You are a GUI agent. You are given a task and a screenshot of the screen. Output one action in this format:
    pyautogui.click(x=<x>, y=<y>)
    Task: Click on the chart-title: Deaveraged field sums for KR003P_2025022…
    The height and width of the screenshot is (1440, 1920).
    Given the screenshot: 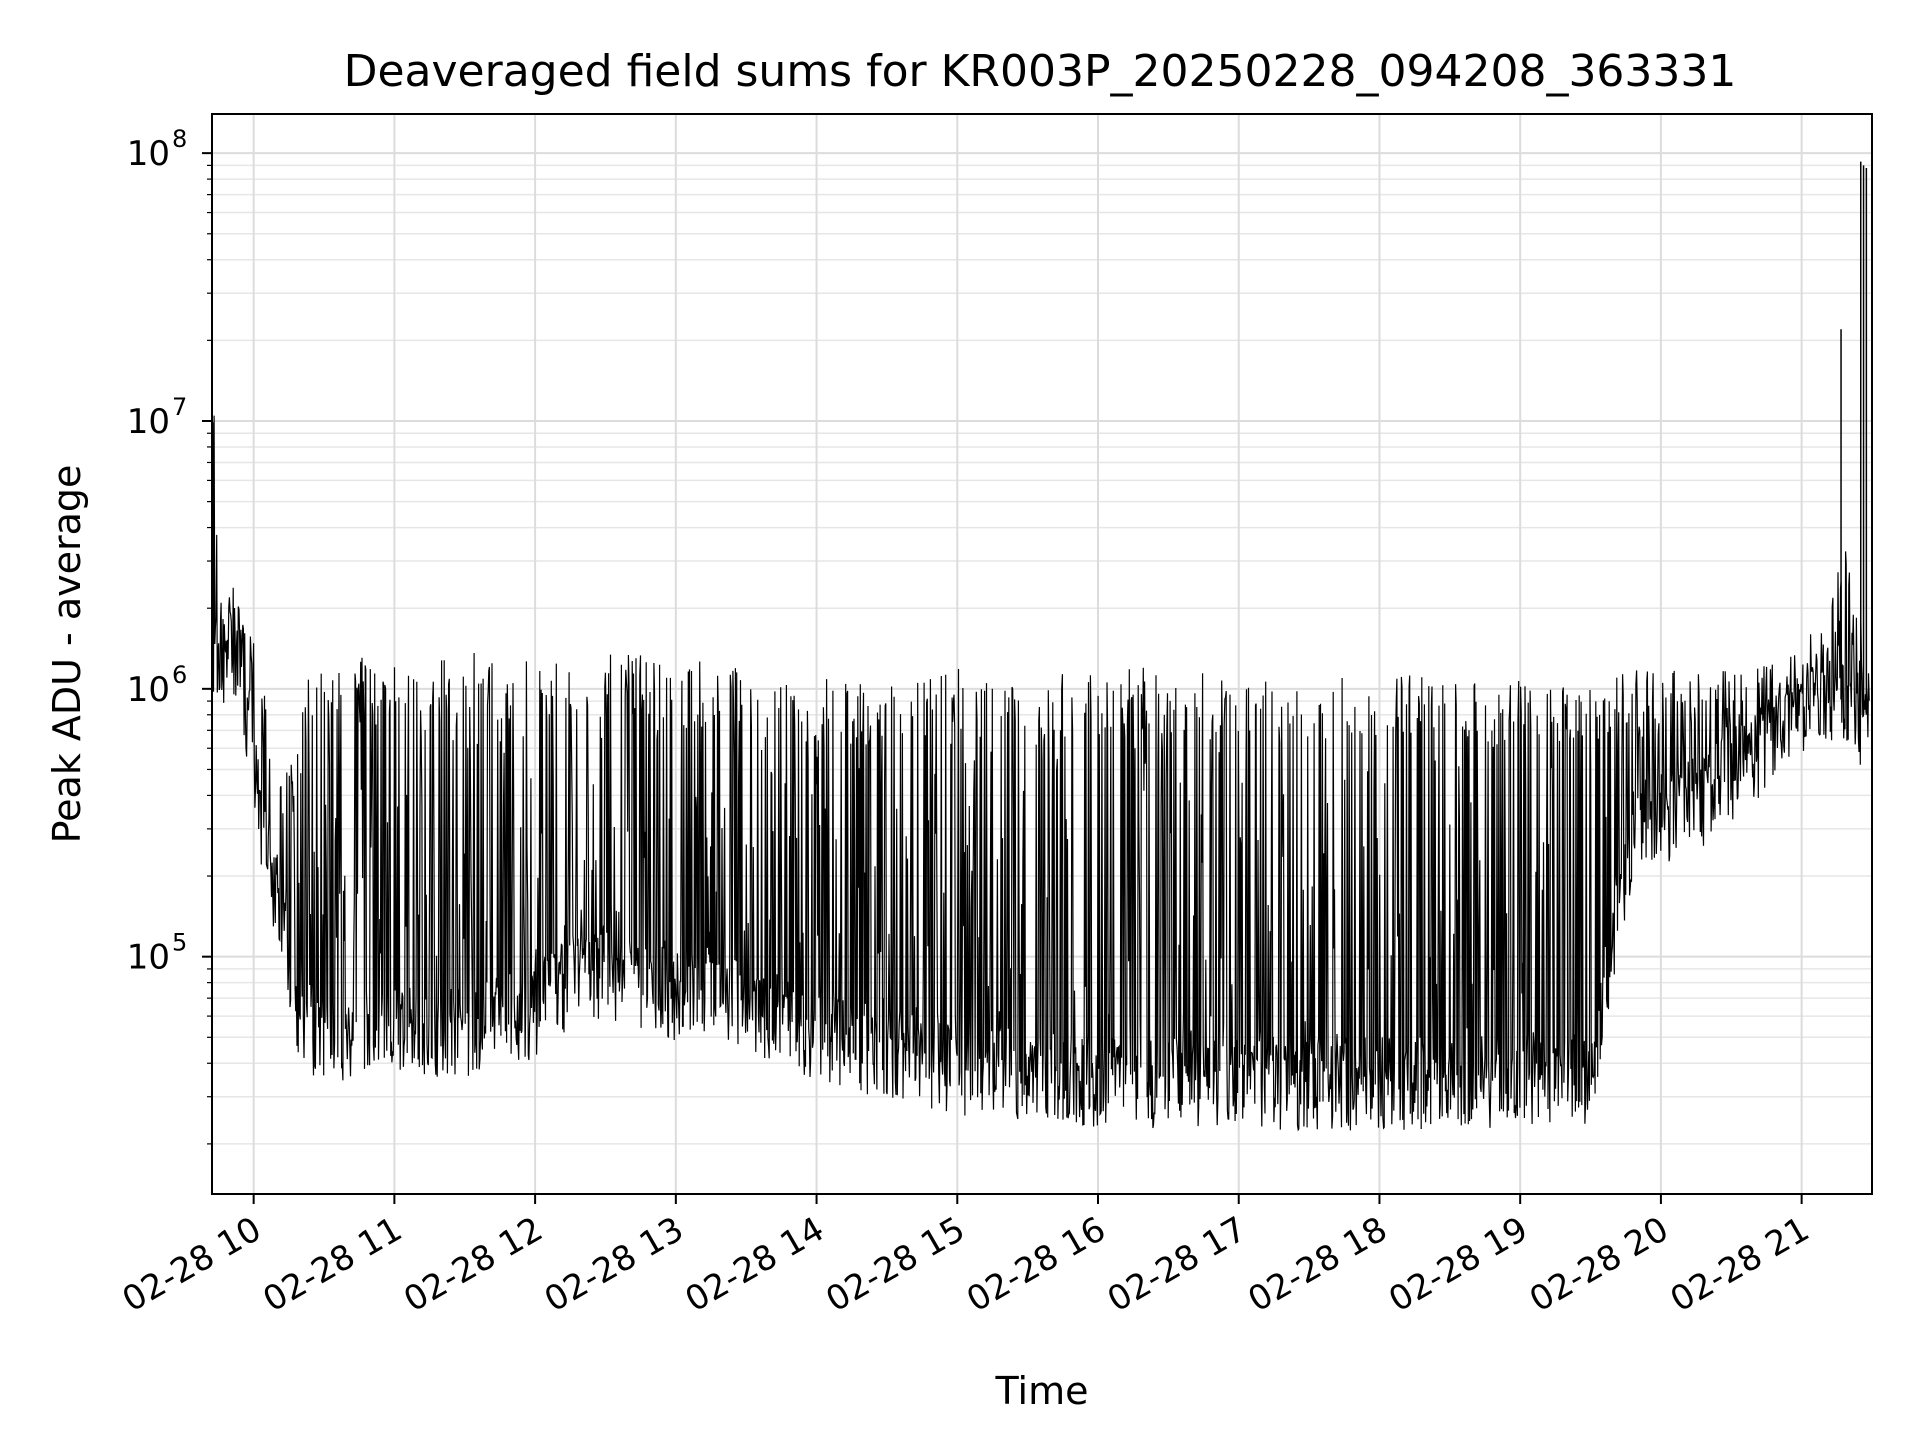 What is the action you would take?
    pyautogui.click(x=1040, y=71)
    